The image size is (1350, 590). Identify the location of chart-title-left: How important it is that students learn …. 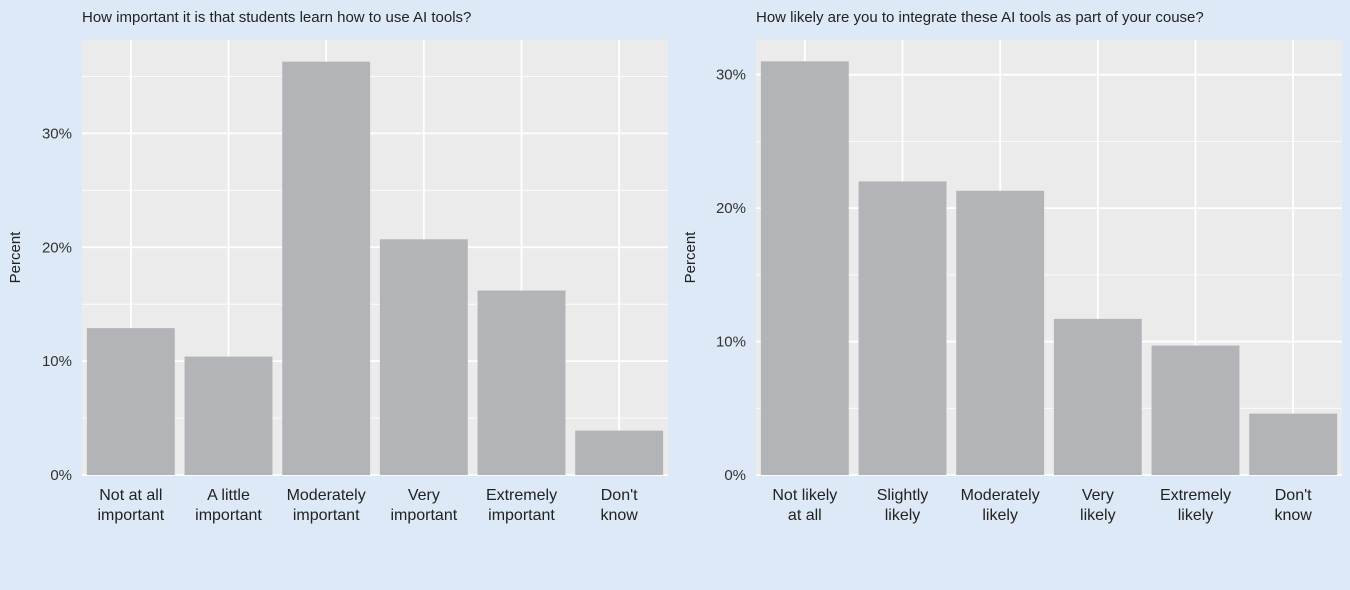
(277, 17).